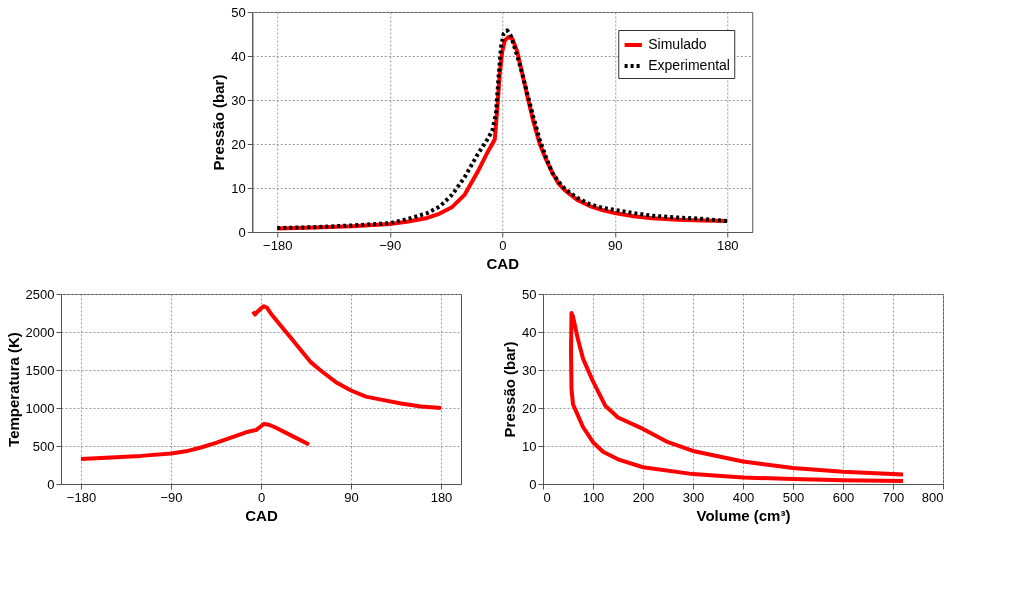 This screenshot has width=1036, height=615. I want to click on x-tick-label: 700, so click(893, 497).